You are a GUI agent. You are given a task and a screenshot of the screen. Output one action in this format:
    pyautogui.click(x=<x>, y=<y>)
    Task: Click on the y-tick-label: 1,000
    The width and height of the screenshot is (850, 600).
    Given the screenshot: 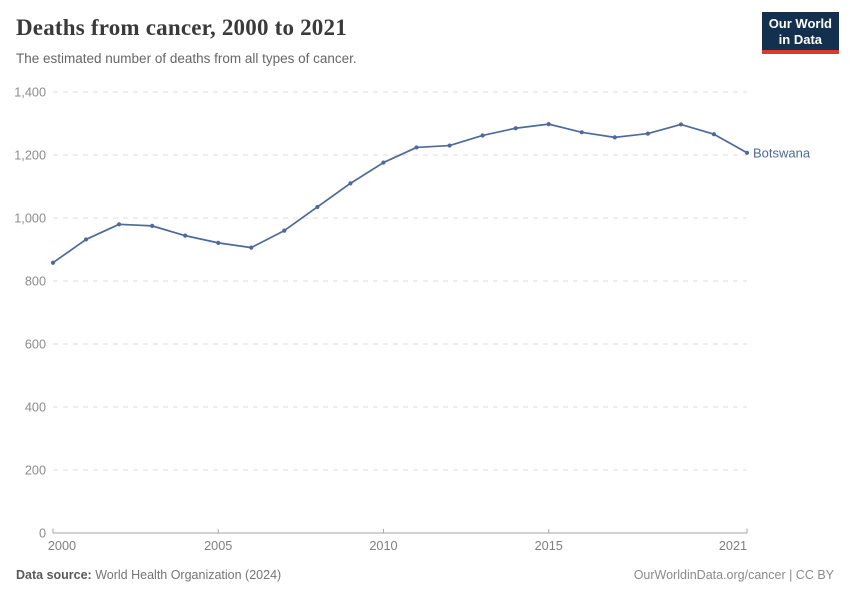 What is the action you would take?
    pyautogui.click(x=30, y=219)
    